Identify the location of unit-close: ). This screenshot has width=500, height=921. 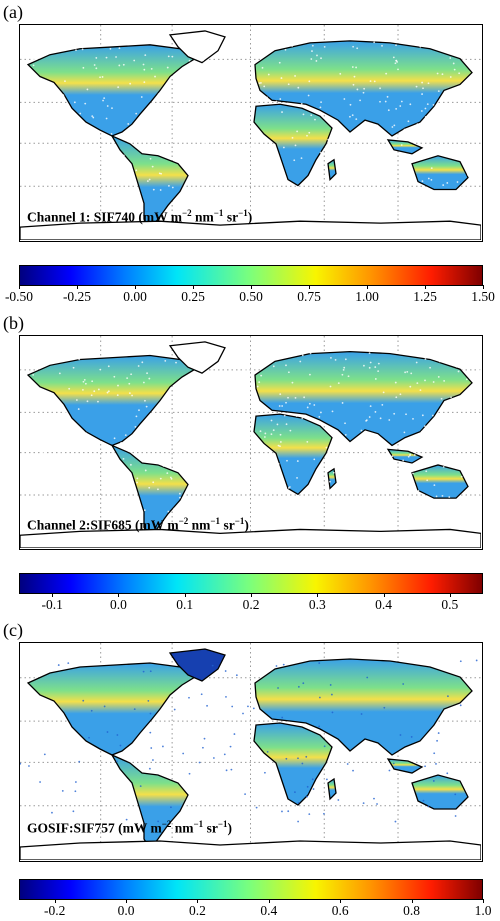
(229, 828).